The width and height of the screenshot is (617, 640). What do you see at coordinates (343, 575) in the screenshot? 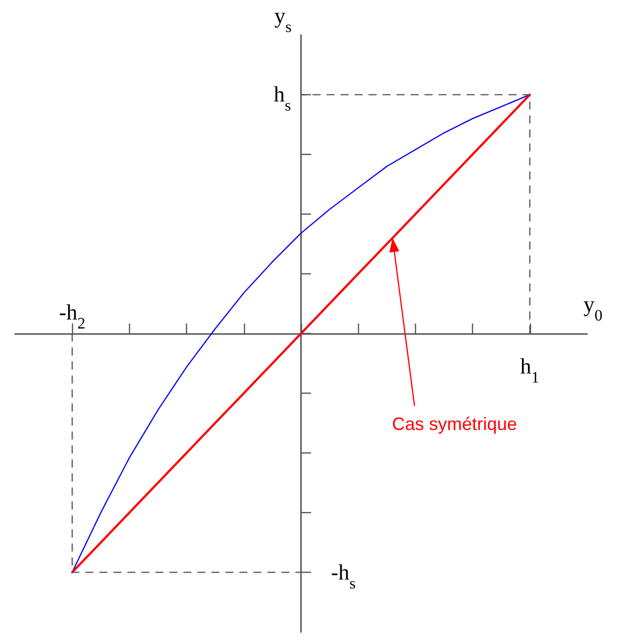
I see `annotation: -h$_{s}$` at bounding box center [343, 575].